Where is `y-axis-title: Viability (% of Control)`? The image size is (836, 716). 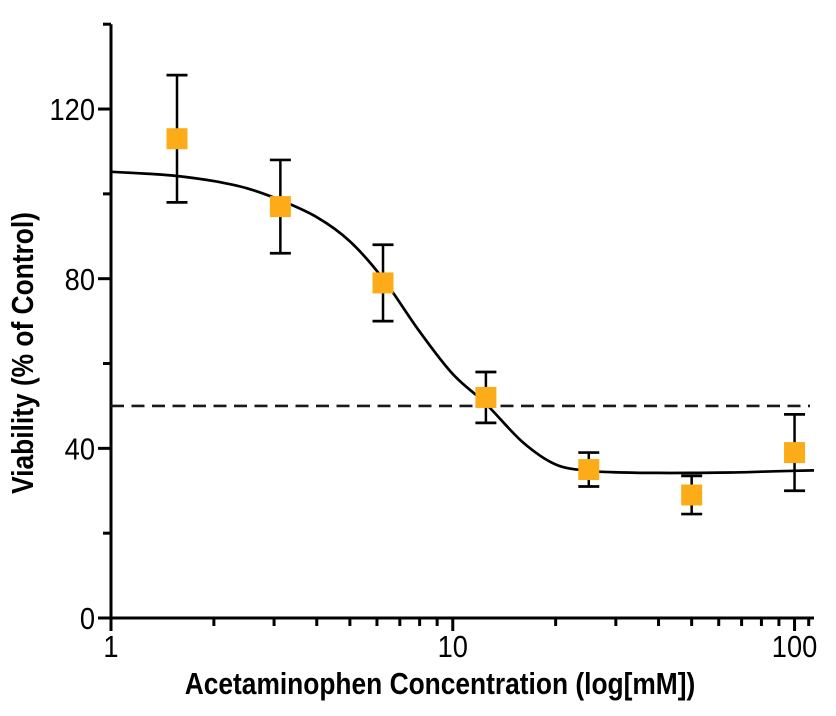 y-axis-title: Viability (% of Control) is located at coordinates (23, 353).